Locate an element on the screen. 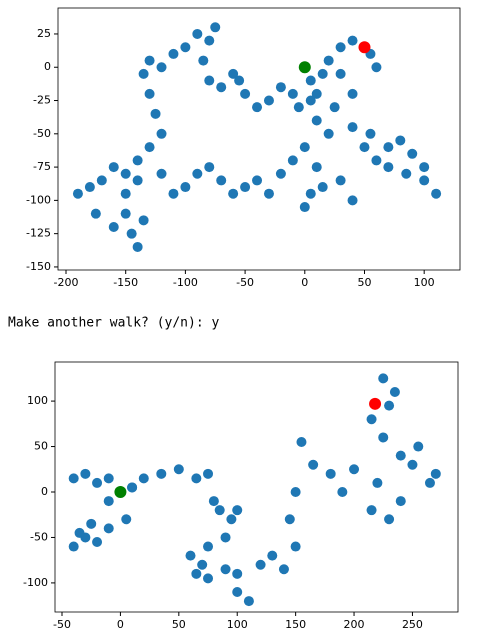  x-tick-label: 0 is located at coordinates (120, 624).